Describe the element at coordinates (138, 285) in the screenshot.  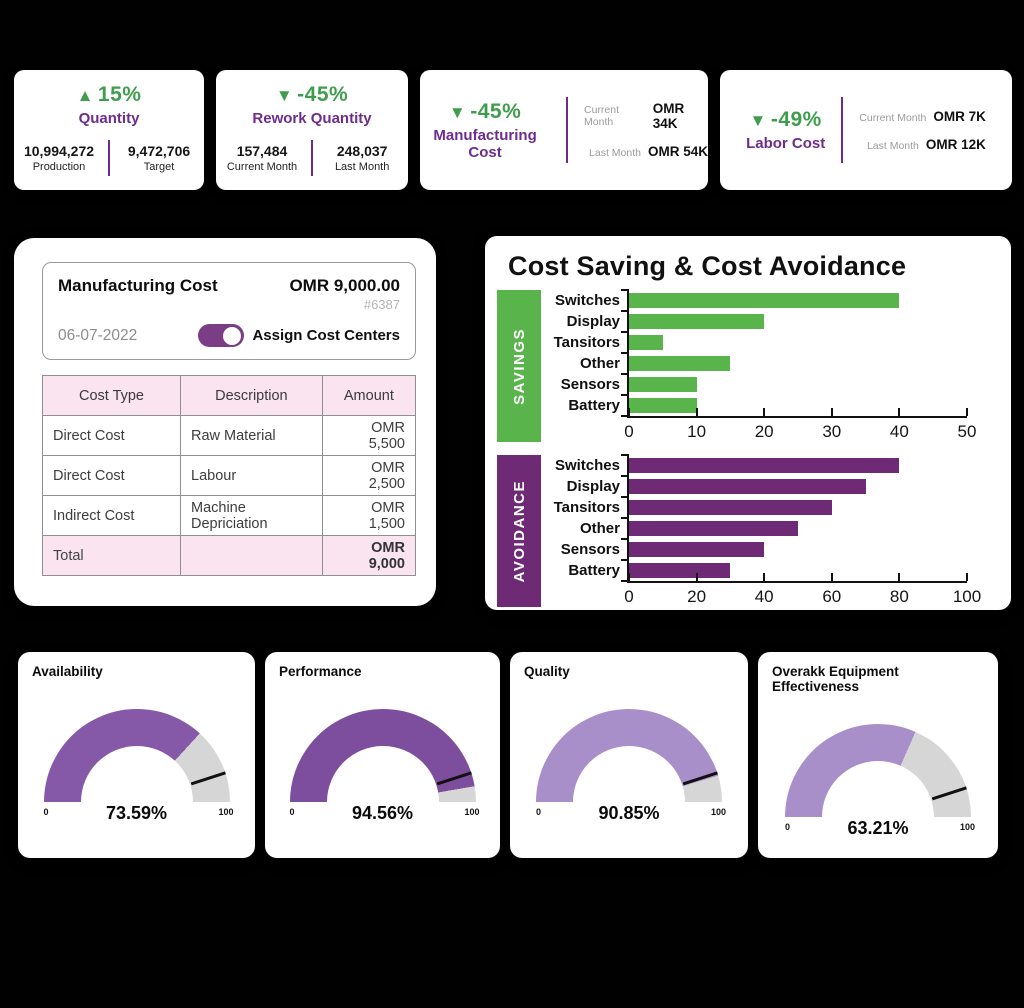
I see `invoice-title: Manufacturing Cost` at that location.